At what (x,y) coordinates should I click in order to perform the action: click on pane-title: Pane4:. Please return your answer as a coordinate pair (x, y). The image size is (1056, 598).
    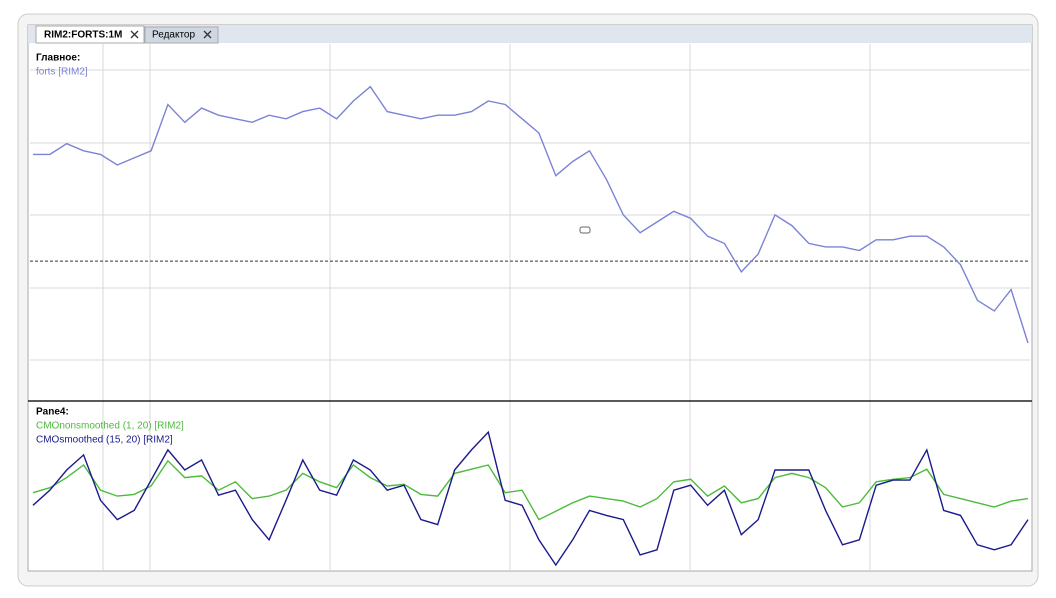
    Looking at the image, I should click on (52, 412).